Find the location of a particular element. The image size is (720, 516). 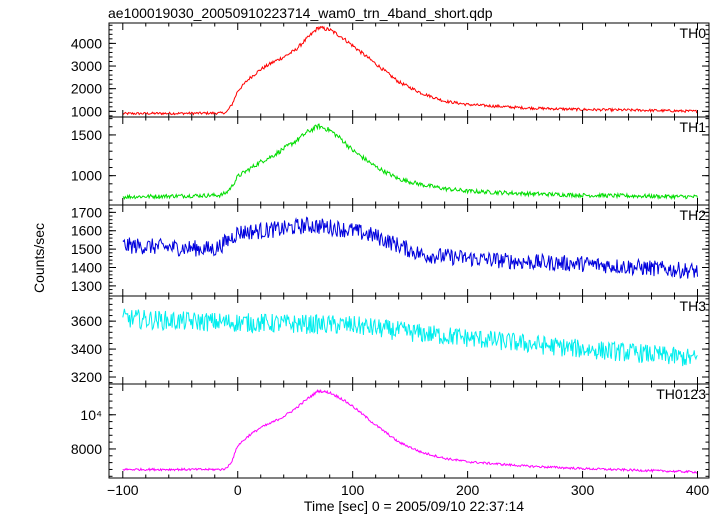

y-tick-label: 3600 is located at coordinates (86, 321).